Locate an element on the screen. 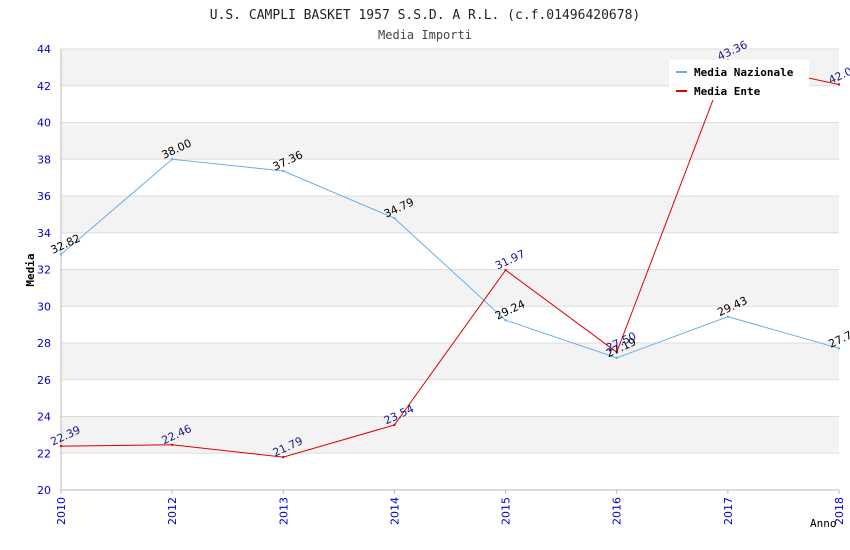 This screenshot has height=550, width=850. x-axis-label: Anno is located at coordinates (823, 523).